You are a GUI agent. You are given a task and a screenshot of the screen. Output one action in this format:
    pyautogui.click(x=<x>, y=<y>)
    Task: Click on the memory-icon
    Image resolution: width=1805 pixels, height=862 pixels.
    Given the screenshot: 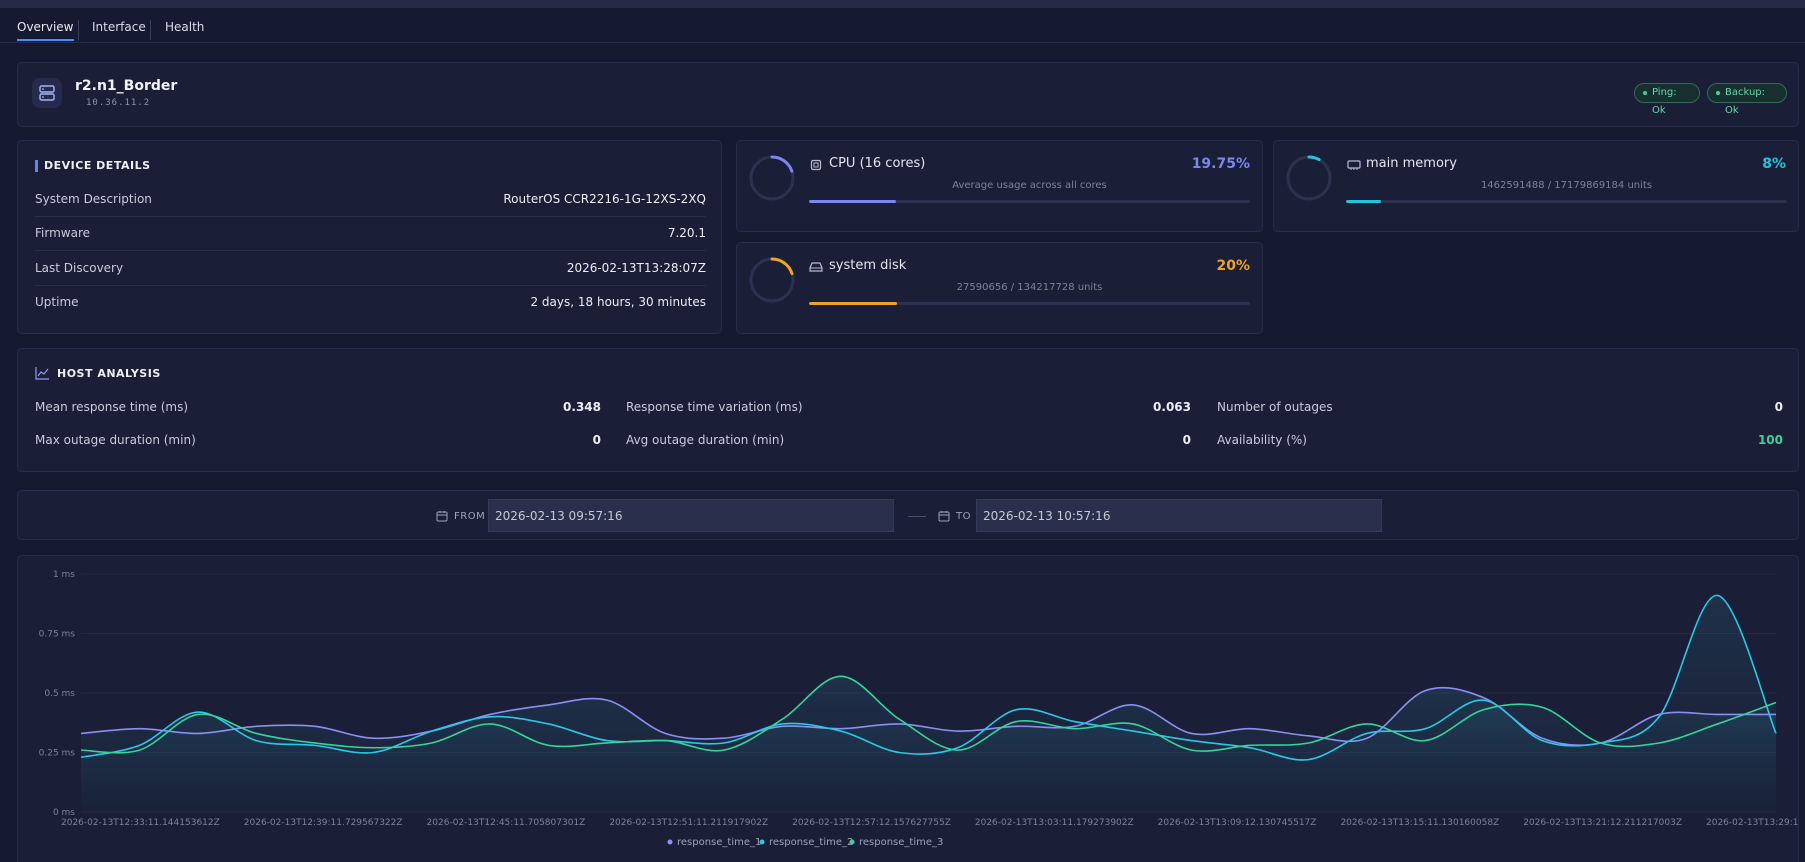 What is the action you would take?
    pyautogui.click(x=1354, y=165)
    